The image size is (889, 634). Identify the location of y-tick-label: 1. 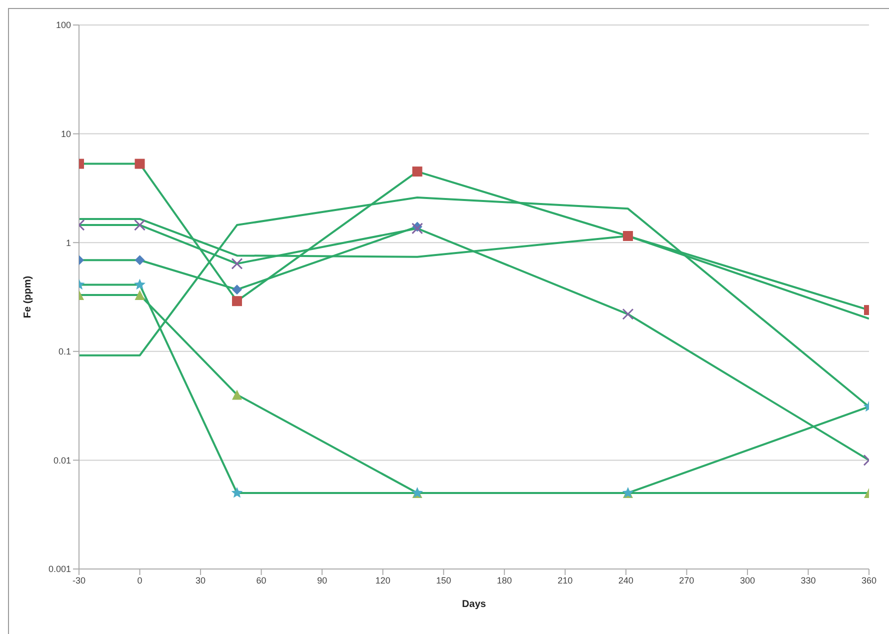
(68, 243).